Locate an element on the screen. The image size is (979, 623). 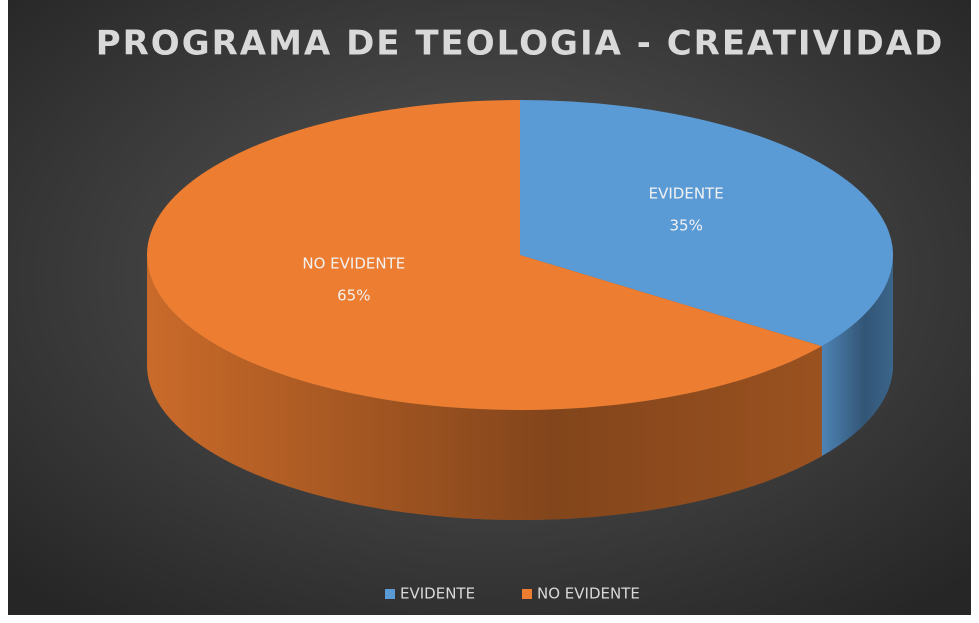
data-label-name: EVIDENTE is located at coordinates (686, 193).